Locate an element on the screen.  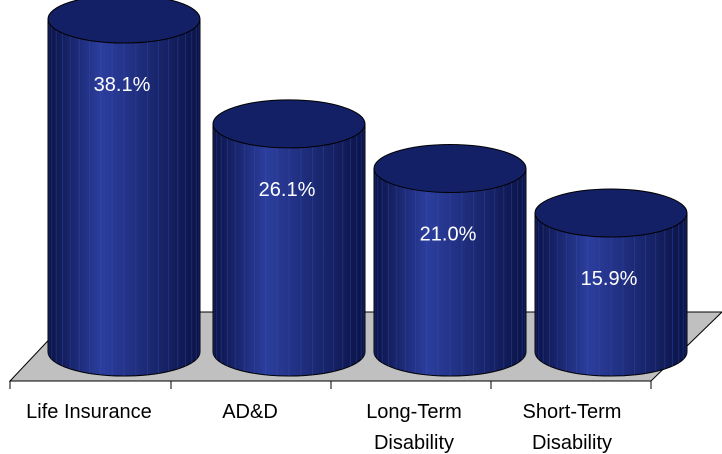
x-tick-label: Life Insurance is located at coordinates (89, 412).